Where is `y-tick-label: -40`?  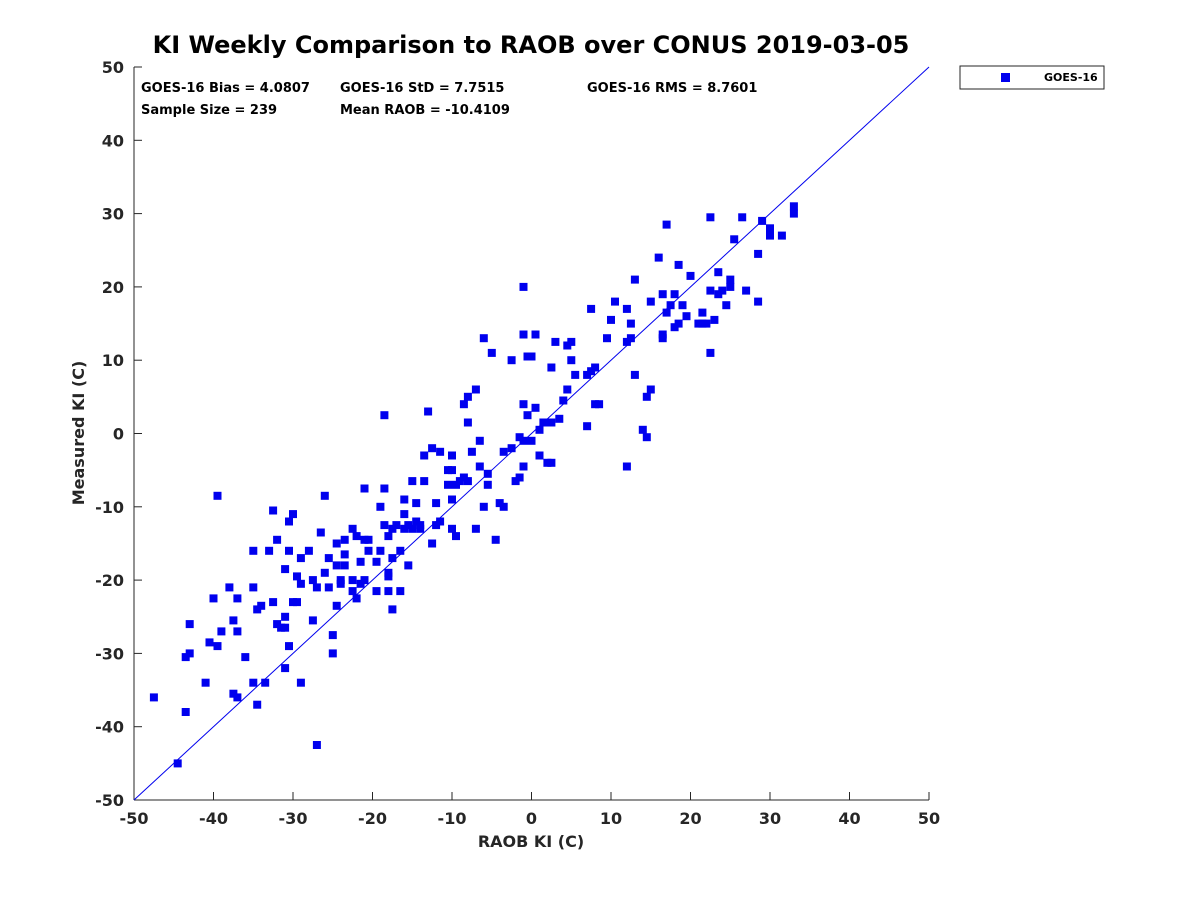
y-tick-label: -40 is located at coordinates (109, 727).